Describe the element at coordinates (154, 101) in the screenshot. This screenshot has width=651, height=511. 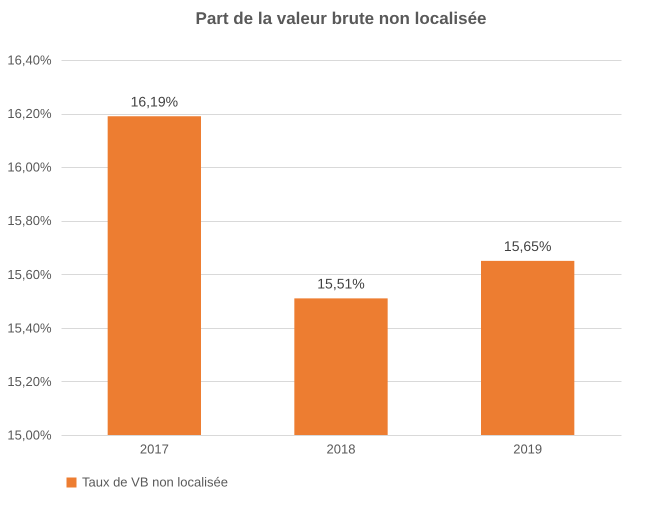
I see `data-label: 16,19%` at that location.